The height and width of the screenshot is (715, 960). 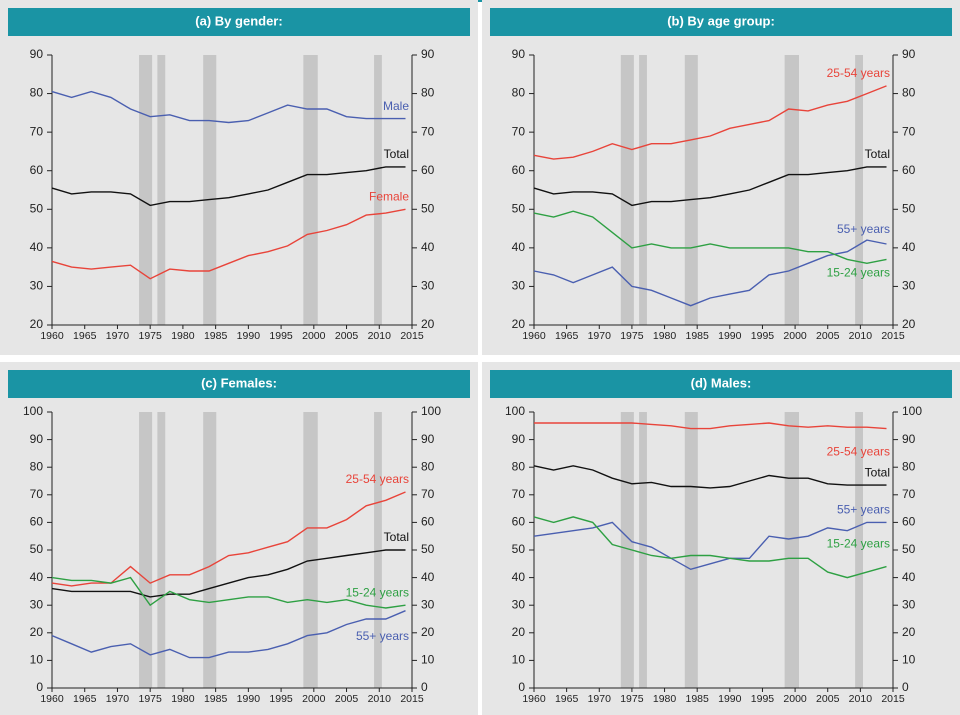 I want to click on panel-title: (b) By age group:, so click(x=721, y=20).